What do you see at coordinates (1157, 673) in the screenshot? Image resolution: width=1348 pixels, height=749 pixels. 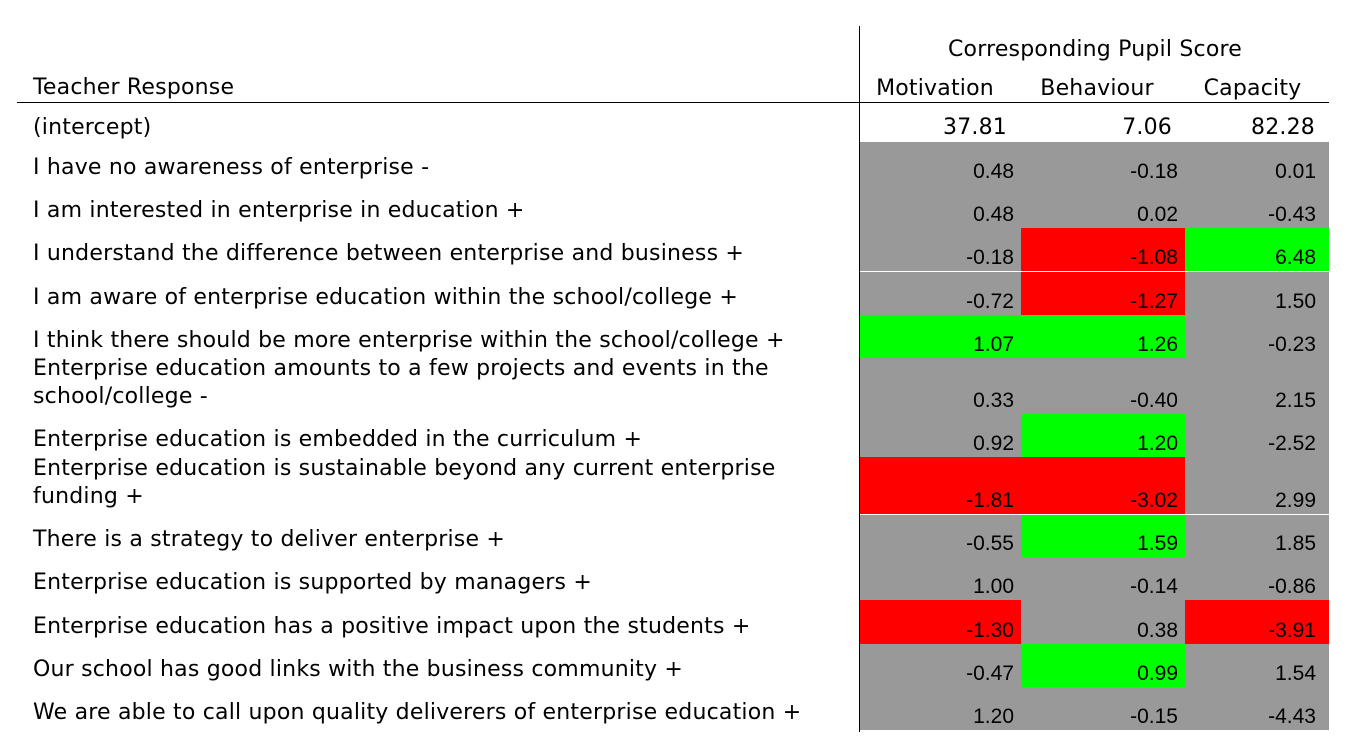 I see `cell-value: 0.99` at bounding box center [1157, 673].